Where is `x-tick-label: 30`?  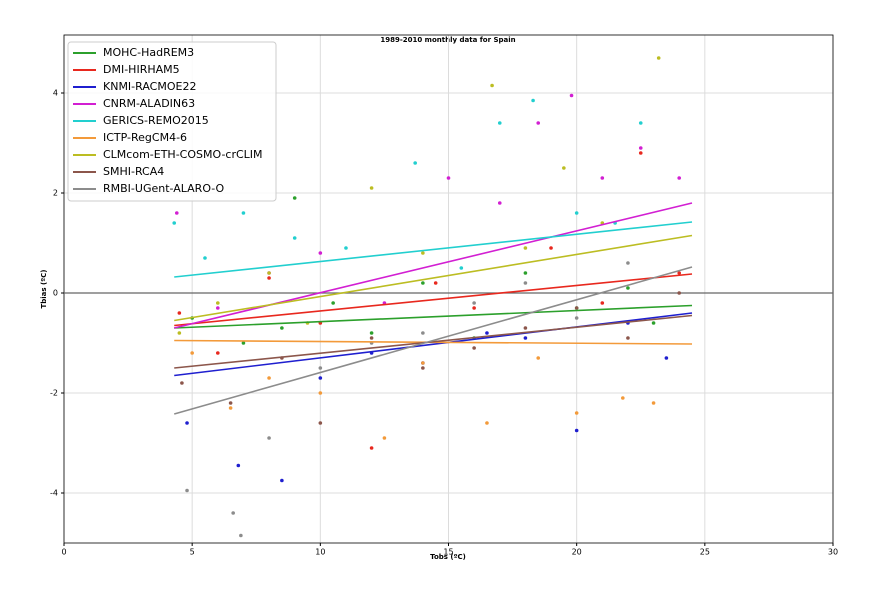
x-tick-label: 30 is located at coordinates (833, 552).